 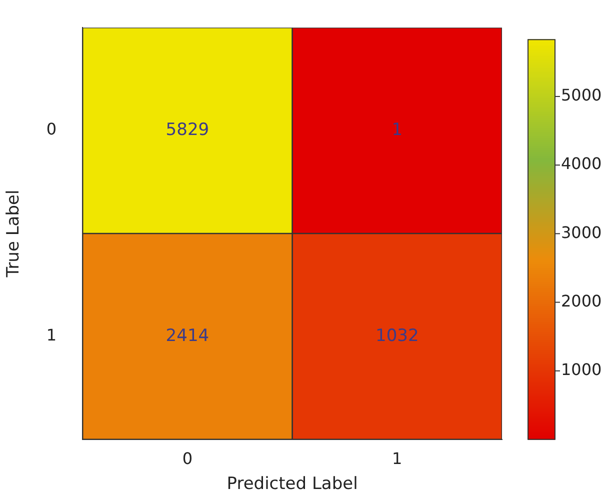 I want to click on y-axis-title: True Label, so click(x=14, y=234).